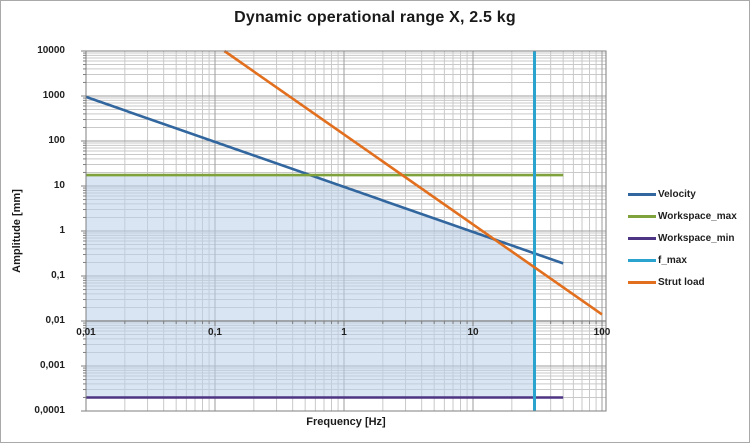 The height and width of the screenshot is (443, 750). What do you see at coordinates (672, 260) in the screenshot?
I see `legend-label-f-max: f_max` at bounding box center [672, 260].